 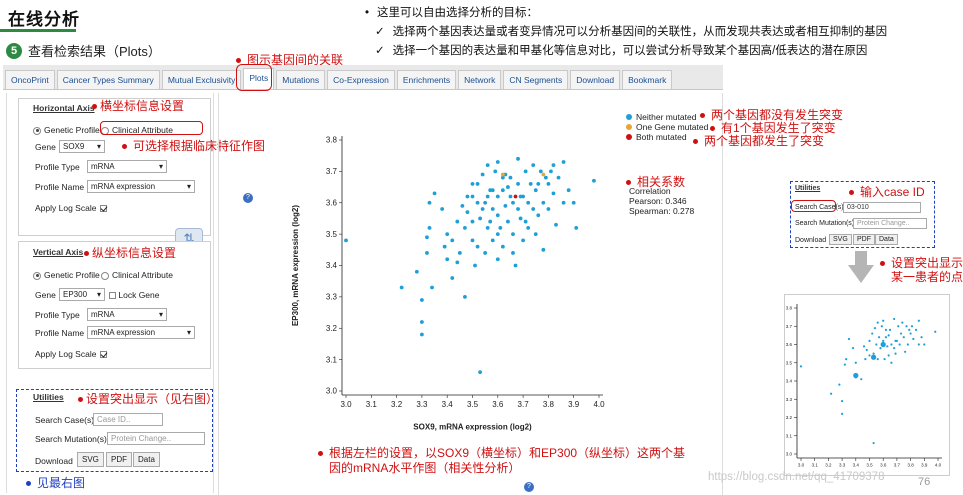 I want to click on step-number: 5, so click(x=14, y=50).